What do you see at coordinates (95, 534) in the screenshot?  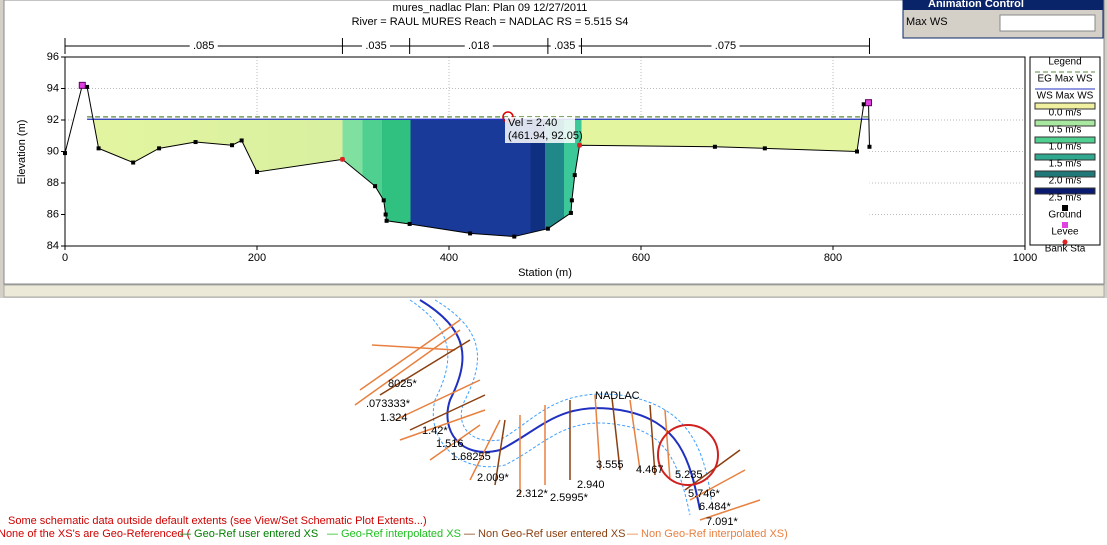 I see `georef-note: None of the XS's are Geo-Referenced (` at bounding box center [95, 534].